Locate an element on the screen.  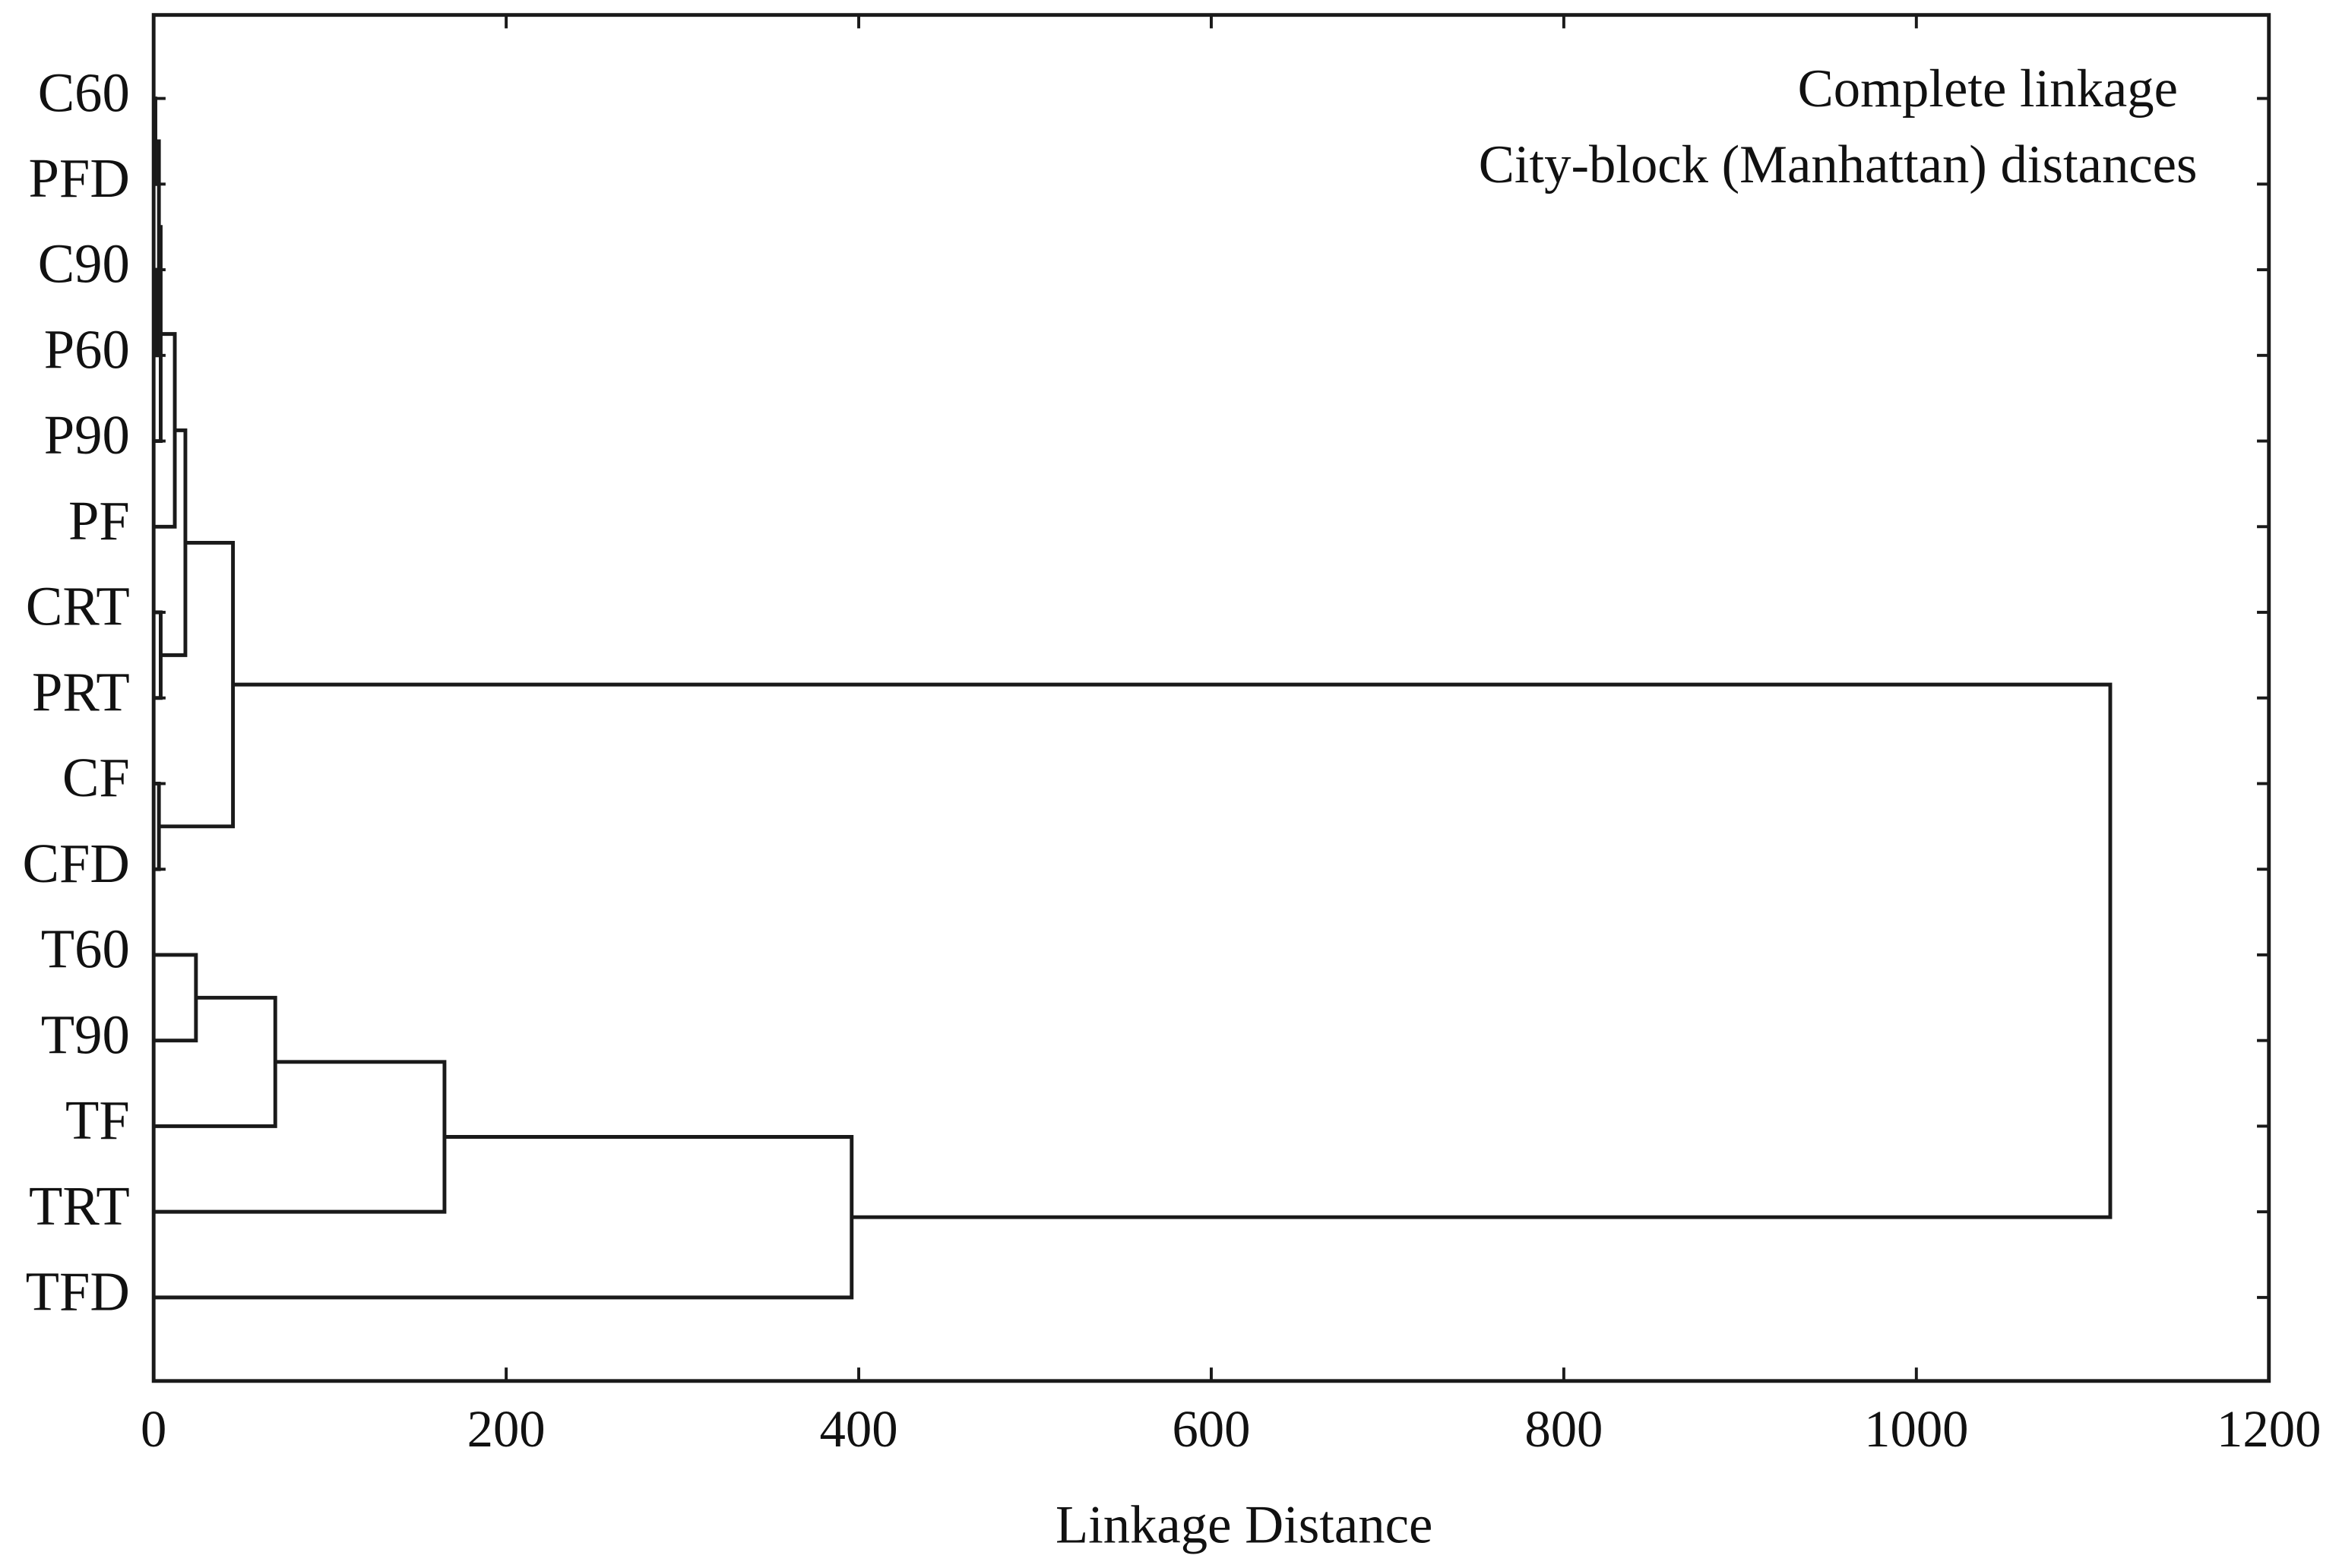
leaf-label: C60 is located at coordinates (84, 92).